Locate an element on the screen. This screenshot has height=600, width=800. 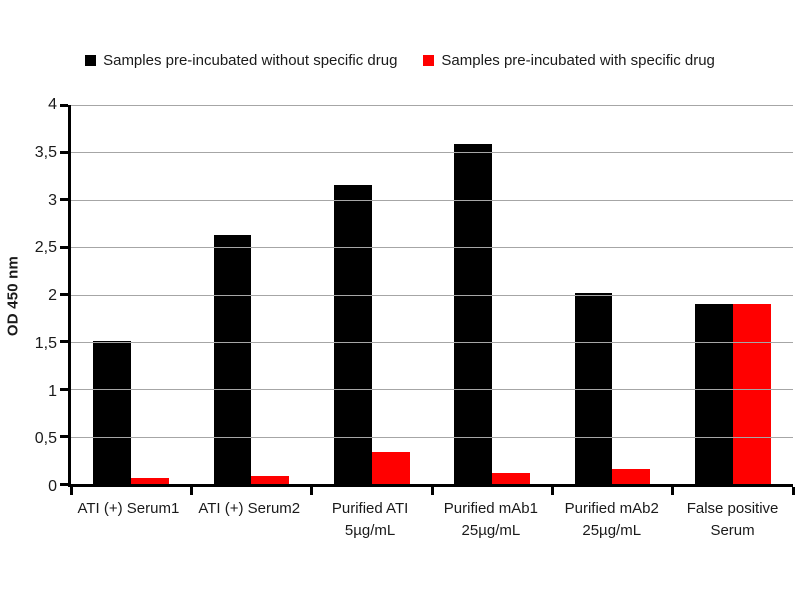
y-tick-label: 1,5 is located at coordinates (45, 343).